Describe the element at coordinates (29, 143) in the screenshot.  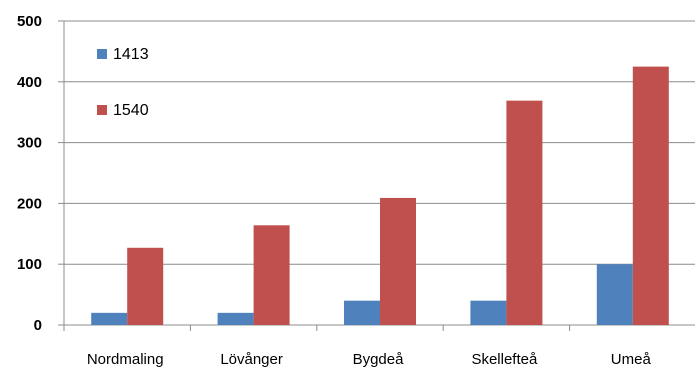
I see `y-tick-label: 300` at that location.